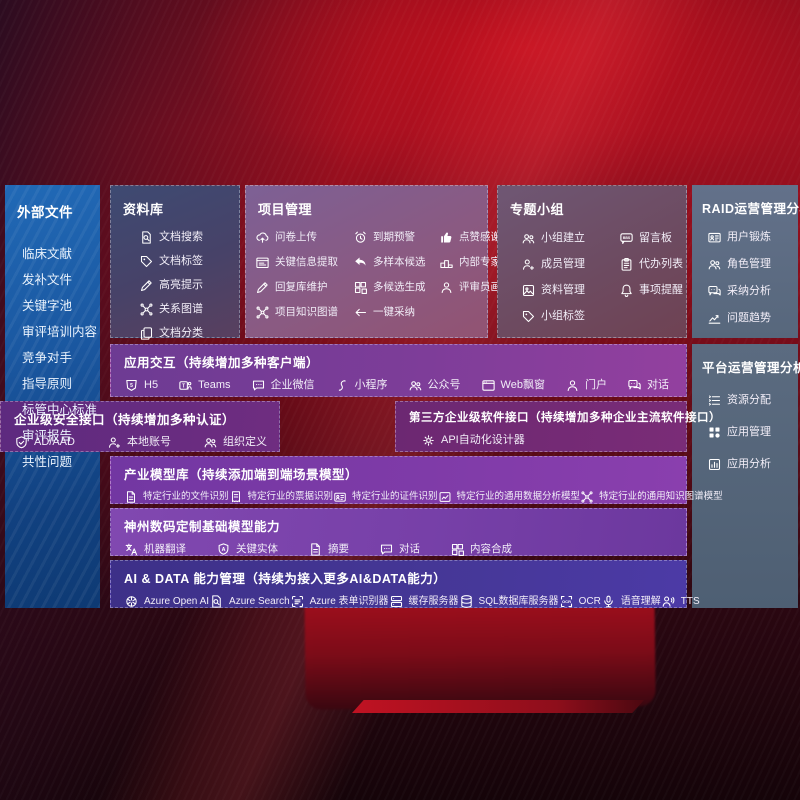  Describe the element at coordinates (360, 237) in the screenshot. I see `alarm-icon` at that location.